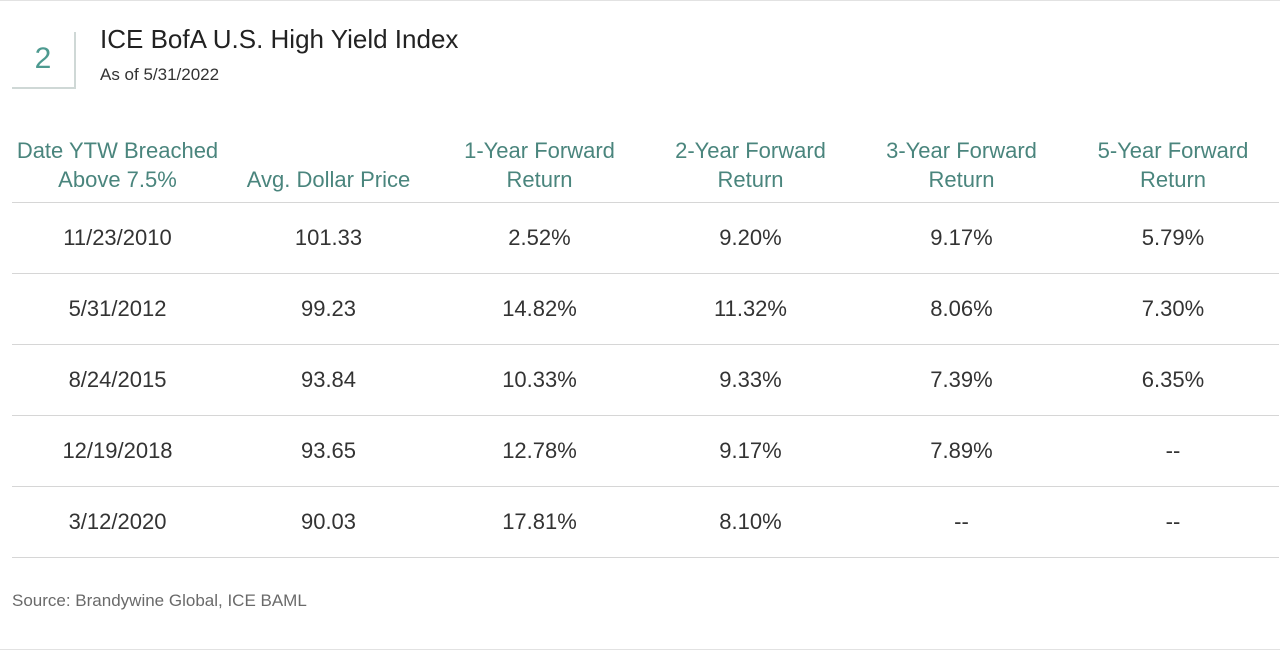  Describe the element at coordinates (328, 309) in the screenshot. I see `cell-avg-price: 99.23` at that location.